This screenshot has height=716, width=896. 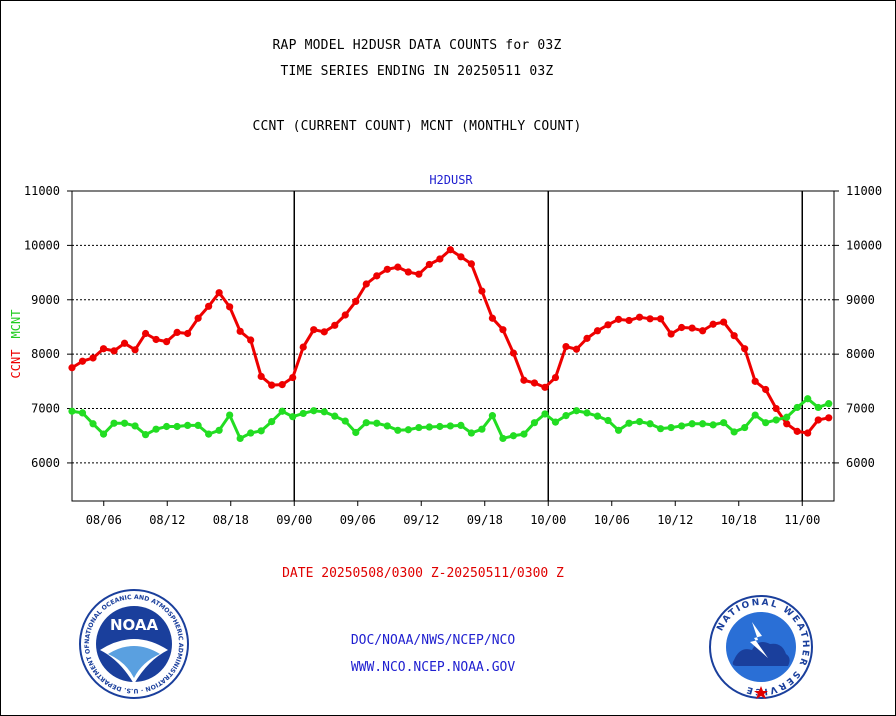 I want to click on x-tick-label: 09/00, so click(x=294, y=520).